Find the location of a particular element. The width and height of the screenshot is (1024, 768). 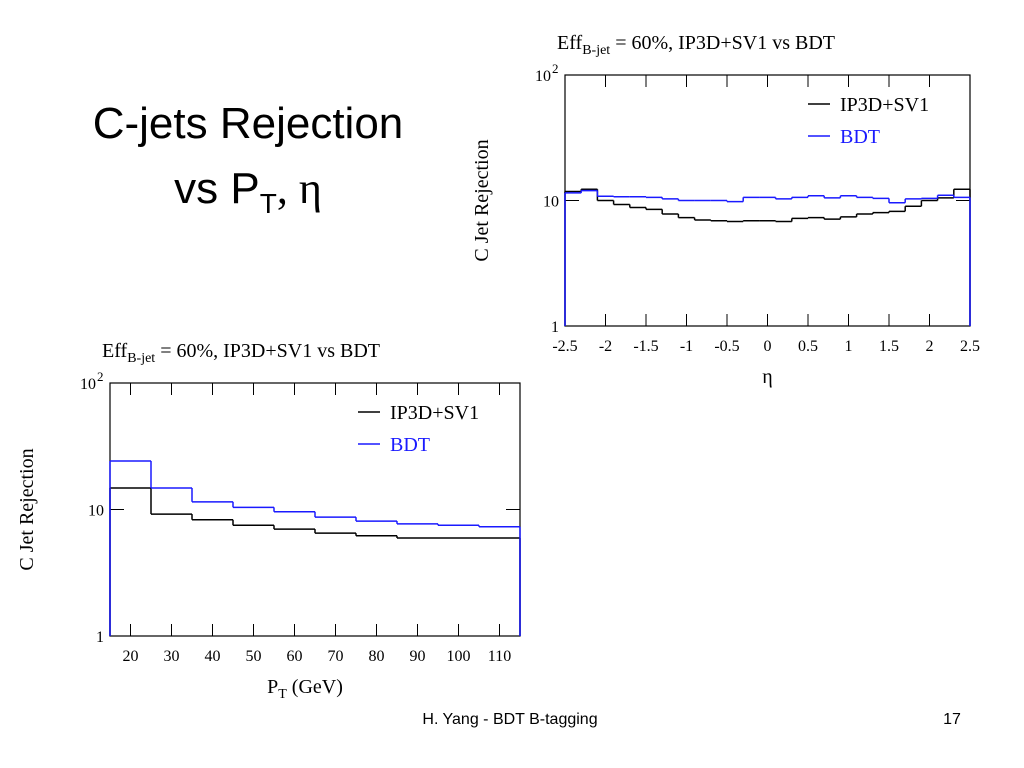

x-tick-label: 110 is located at coordinates (499, 656).